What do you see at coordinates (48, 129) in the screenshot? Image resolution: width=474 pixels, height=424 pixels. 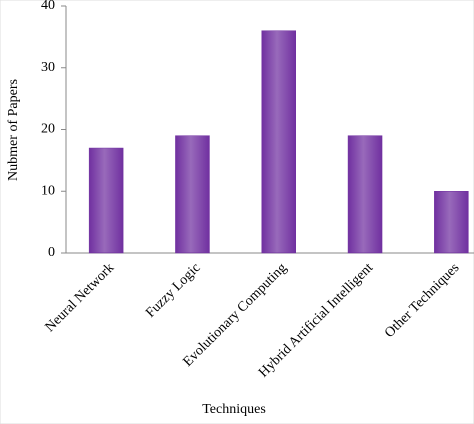 I see `y-tick-label: 20` at bounding box center [48, 129].